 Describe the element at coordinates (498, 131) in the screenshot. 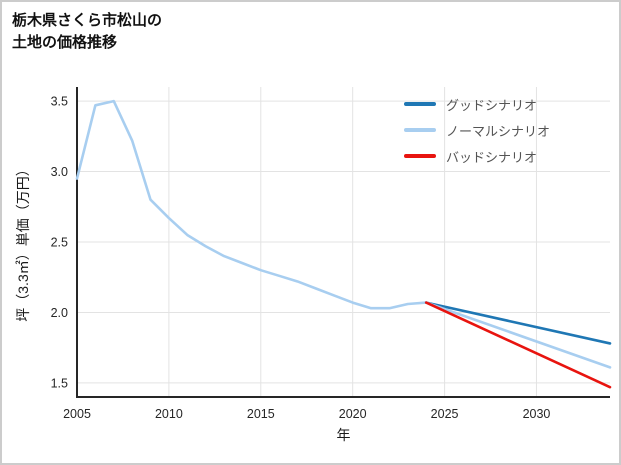

I see `legend-label-normal-scenario: ノーマルシナリオ` at that location.